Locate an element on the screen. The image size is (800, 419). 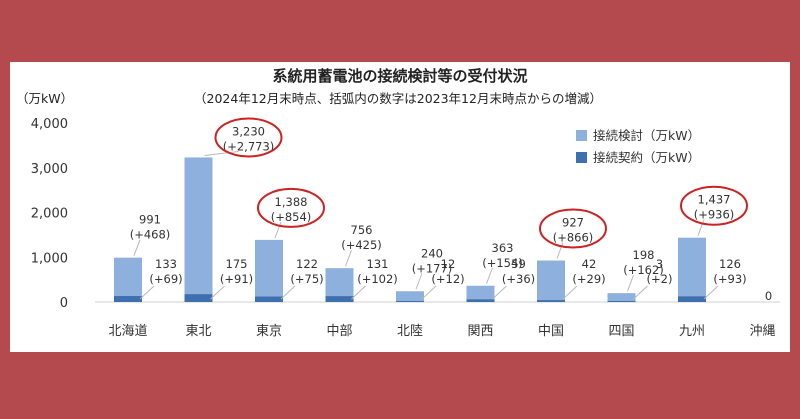
value-label-contract: 59 is located at coordinates (518, 264).